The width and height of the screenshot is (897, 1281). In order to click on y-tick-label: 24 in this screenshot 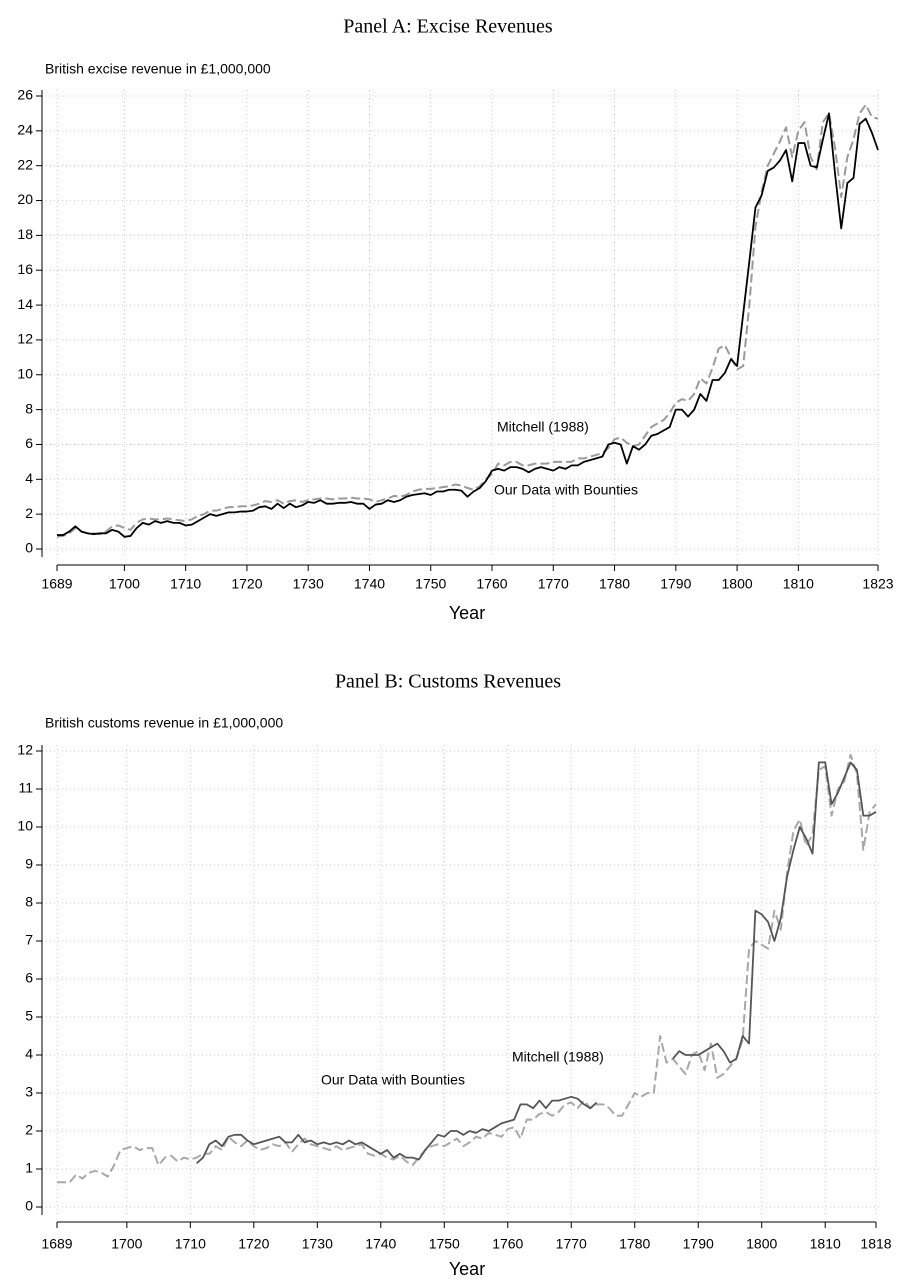, I will do `click(25, 130)`.